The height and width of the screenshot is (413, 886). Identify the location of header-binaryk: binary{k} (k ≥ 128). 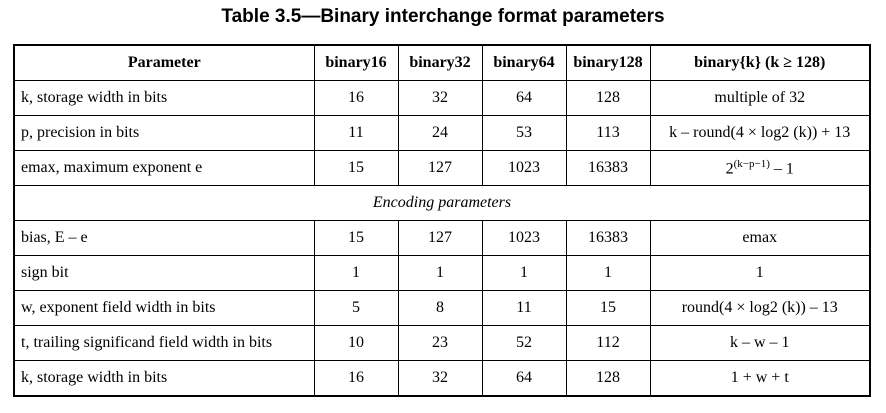
(760, 62).